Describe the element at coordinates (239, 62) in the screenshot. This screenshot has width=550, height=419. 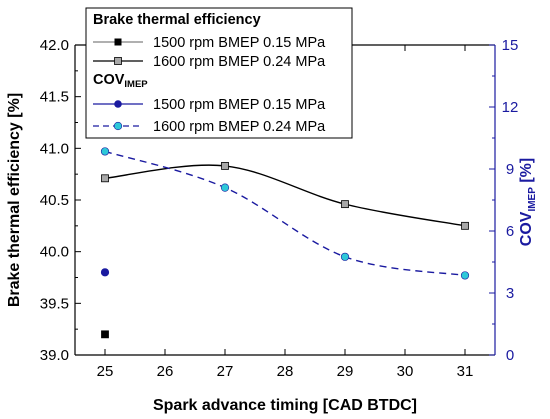
I see `legend-label-2: 1600 rpm BMEP 0.24 MPa` at that location.